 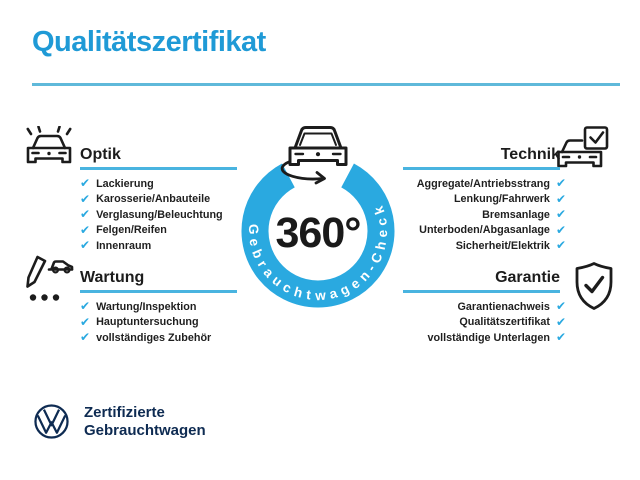 What do you see at coordinates (481, 168) in the screenshot?
I see `section-divider-technik` at bounding box center [481, 168].